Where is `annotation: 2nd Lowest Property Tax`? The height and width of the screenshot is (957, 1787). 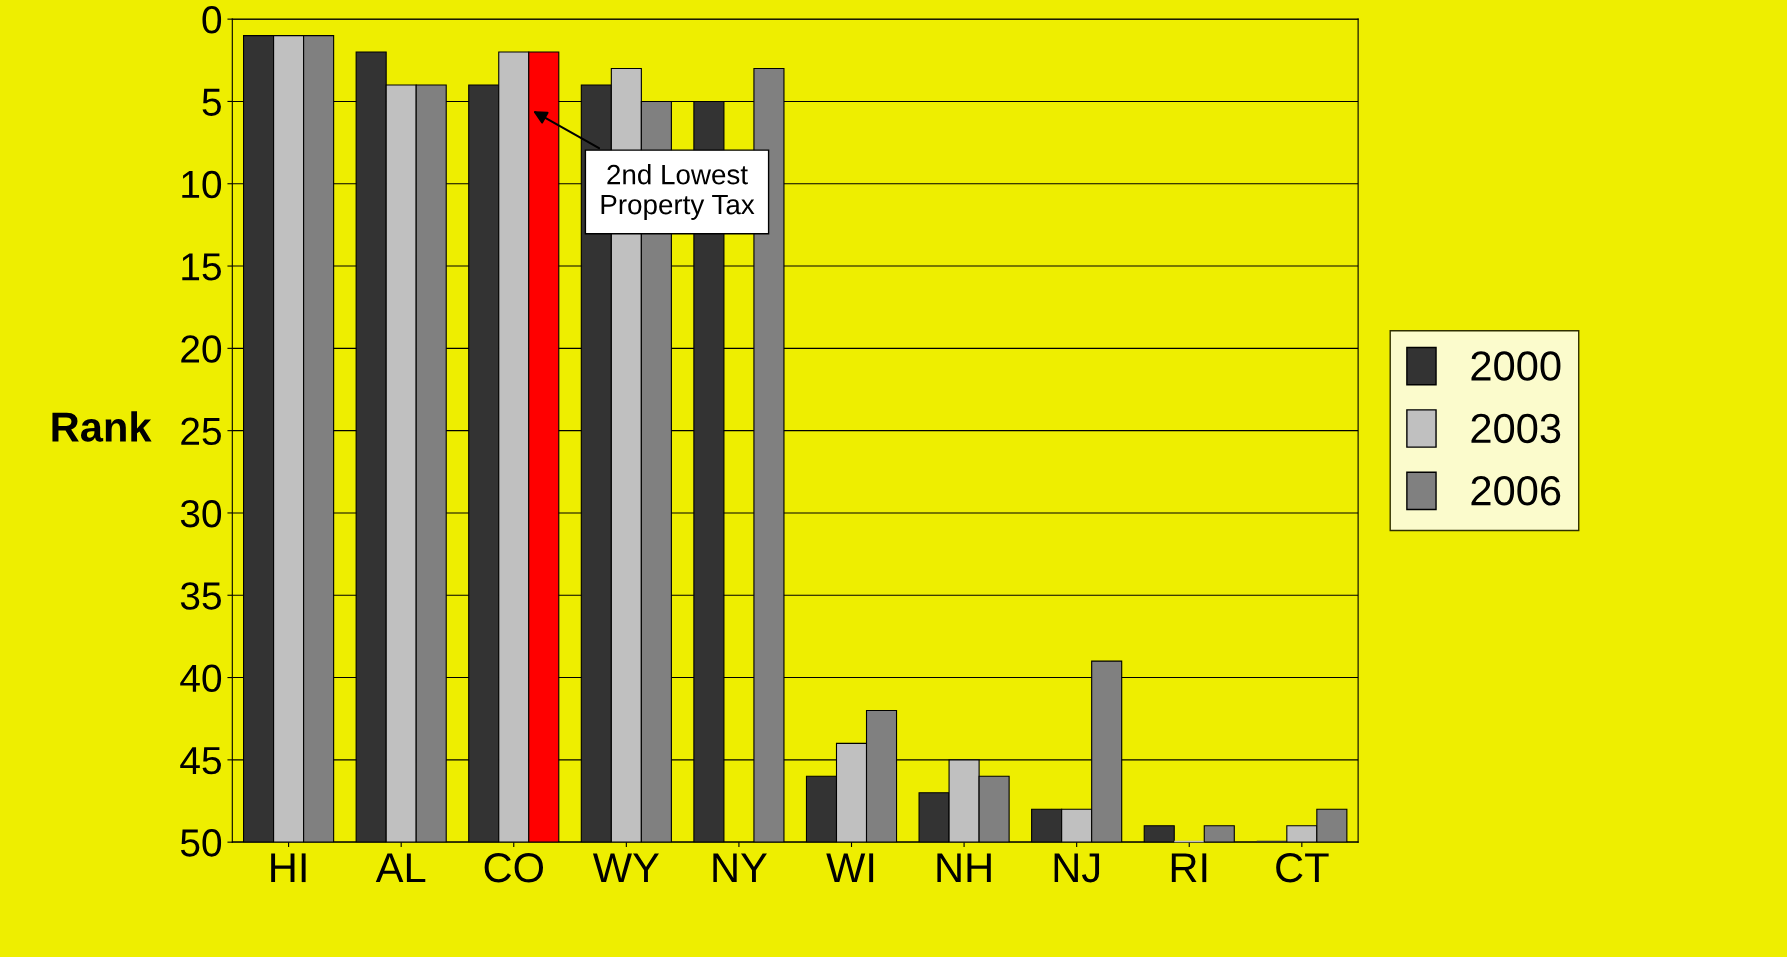 annotation: 2nd Lowest Property Tax is located at coordinates (678, 192).